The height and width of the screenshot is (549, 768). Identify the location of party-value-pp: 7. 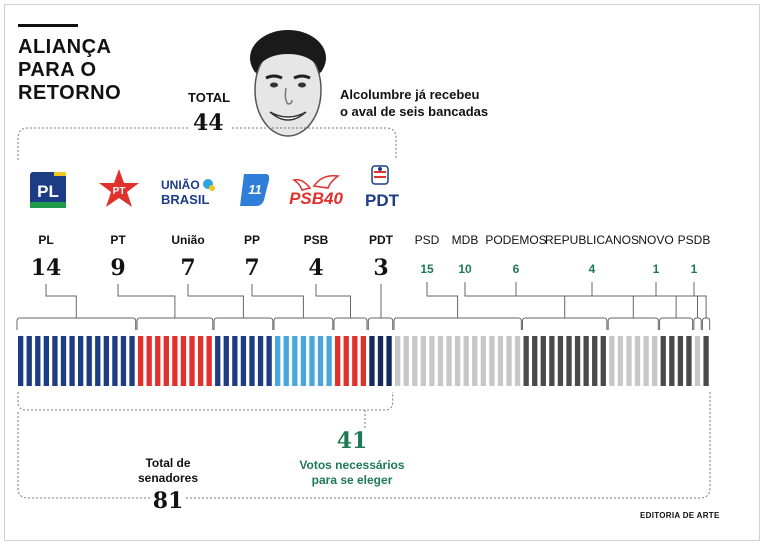
(252, 268).